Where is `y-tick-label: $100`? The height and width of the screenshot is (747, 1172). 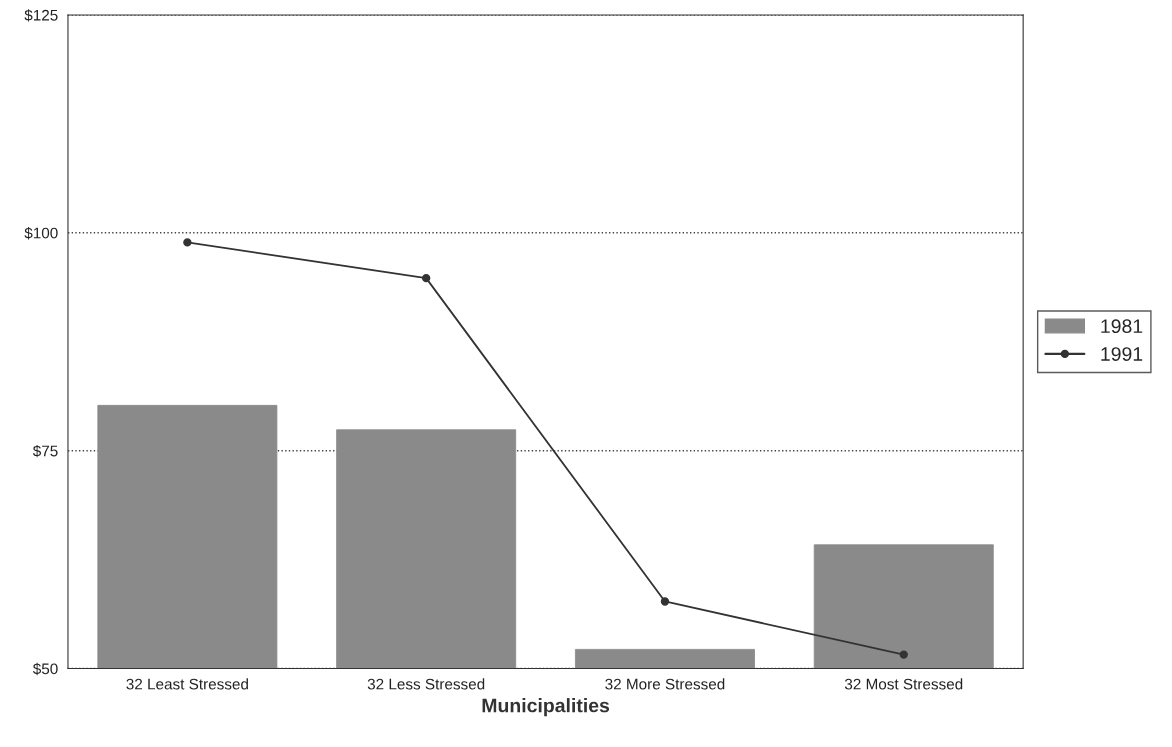
y-tick-label: $100 is located at coordinates (41, 233).